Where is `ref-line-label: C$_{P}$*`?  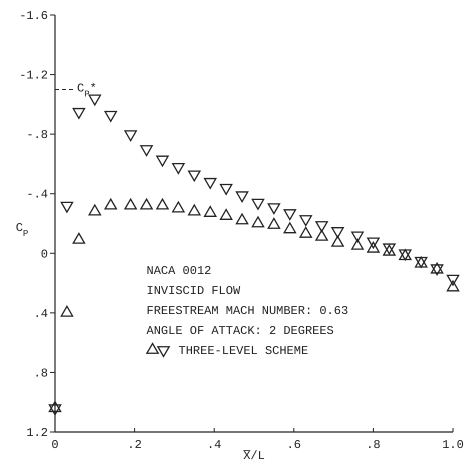 ref-line-label: C$_{P}$* is located at coordinates (87, 90).